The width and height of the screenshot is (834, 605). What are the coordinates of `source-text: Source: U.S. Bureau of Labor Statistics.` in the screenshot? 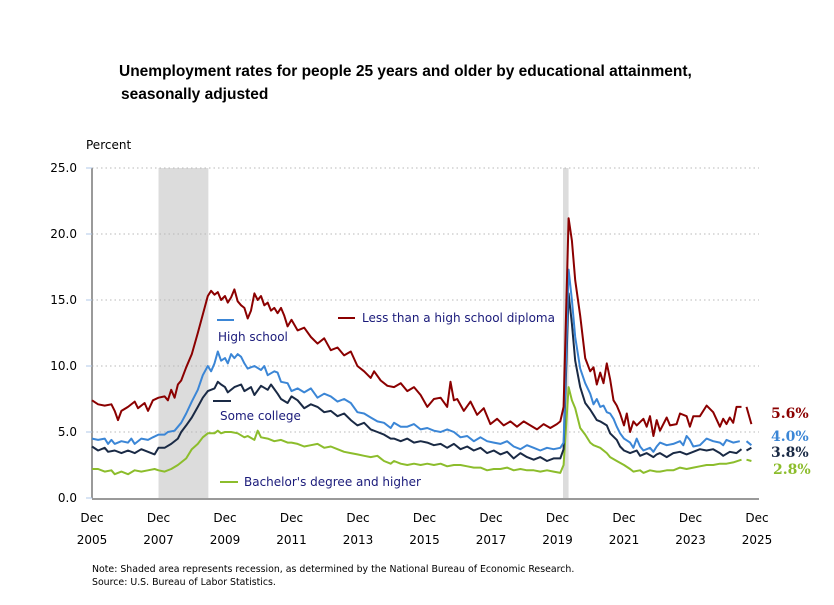 It's located at (184, 582).